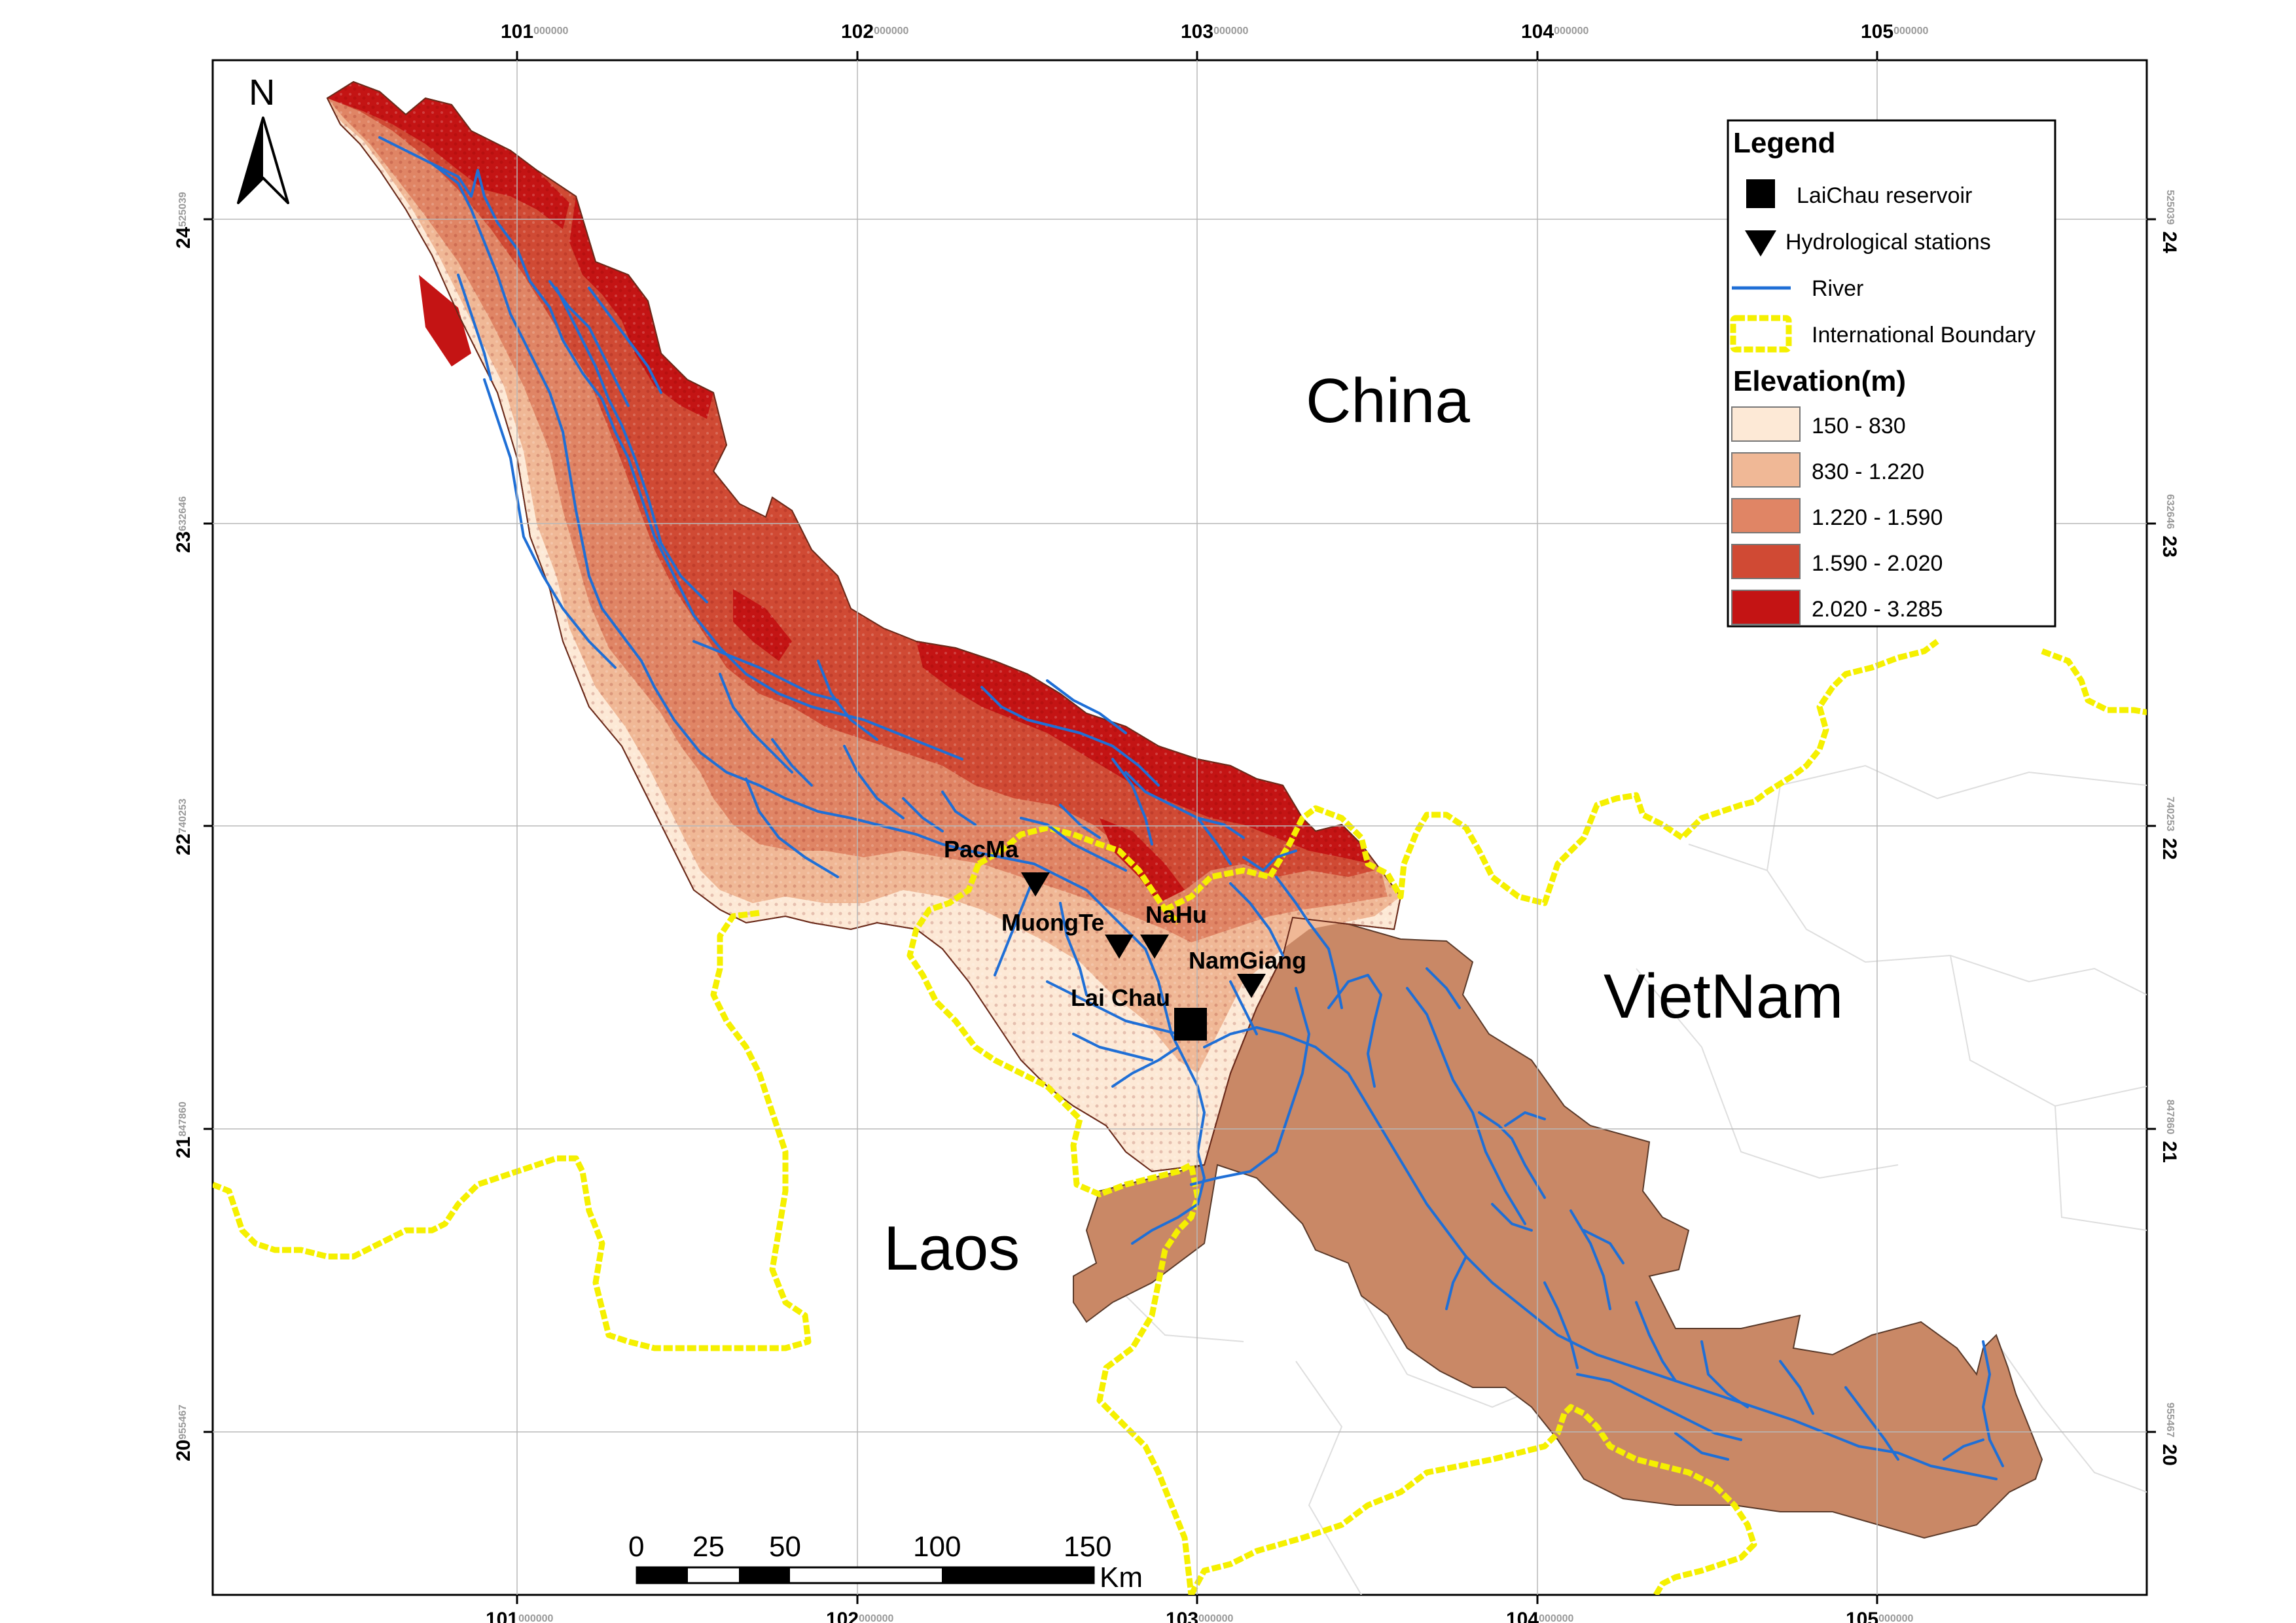  What do you see at coordinates (1761, 334) in the screenshot?
I see `legend-boundary-icon` at bounding box center [1761, 334].